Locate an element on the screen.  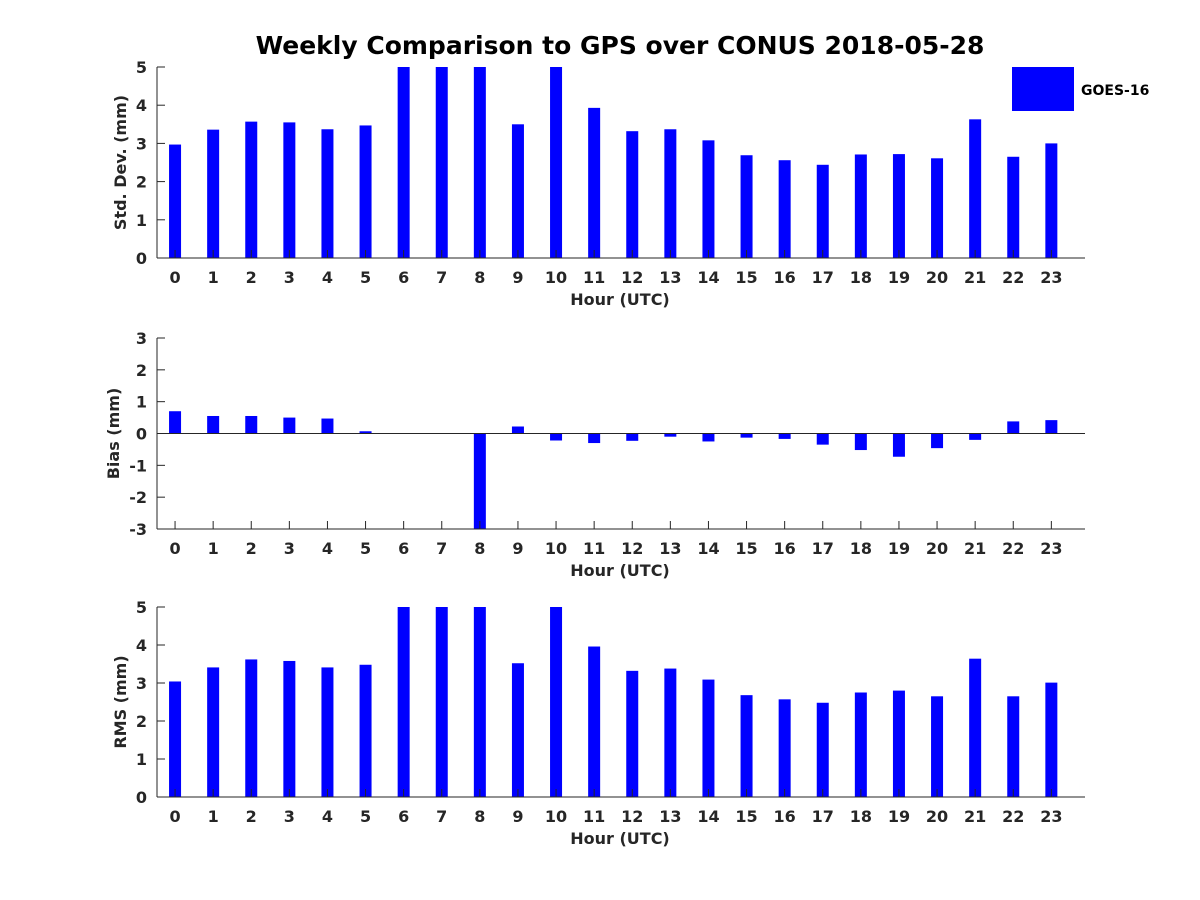
legend-swatch is located at coordinates (1043, 89).